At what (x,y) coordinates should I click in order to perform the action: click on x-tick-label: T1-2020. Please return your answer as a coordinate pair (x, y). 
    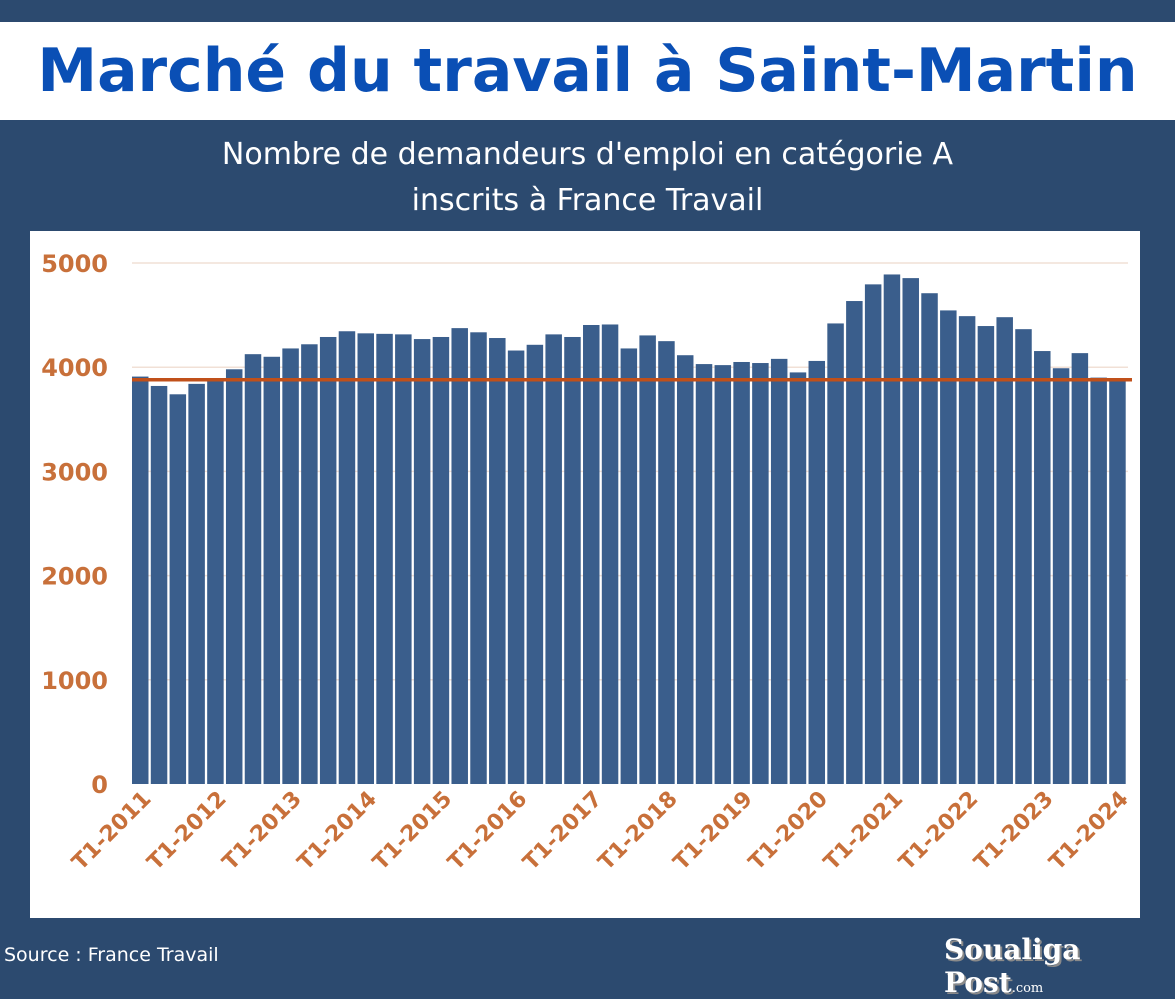
    Looking at the image, I should click on (788, 831).